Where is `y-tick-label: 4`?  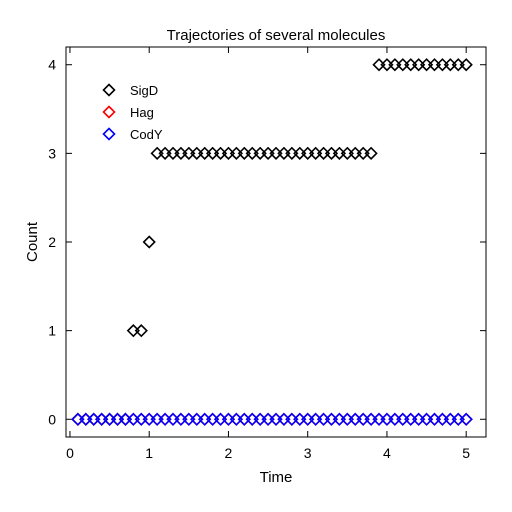 y-tick-label: 4 is located at coordinates (52, 65).